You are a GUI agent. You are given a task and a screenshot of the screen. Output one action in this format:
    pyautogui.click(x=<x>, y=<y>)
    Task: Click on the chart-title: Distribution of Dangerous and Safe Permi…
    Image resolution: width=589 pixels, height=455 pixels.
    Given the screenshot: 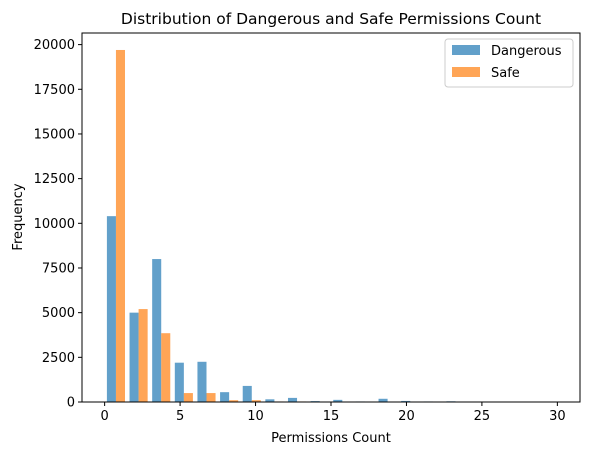 What is the action you would take?
    pyautogui.click(x=331, y=19)
    